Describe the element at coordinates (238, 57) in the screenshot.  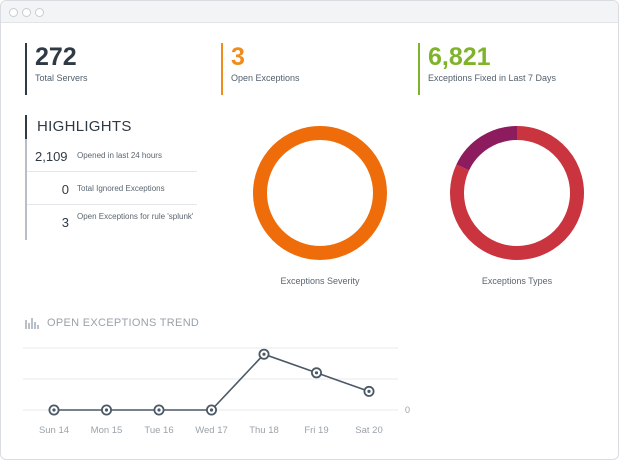
I see `metric-value: 3` at that location.